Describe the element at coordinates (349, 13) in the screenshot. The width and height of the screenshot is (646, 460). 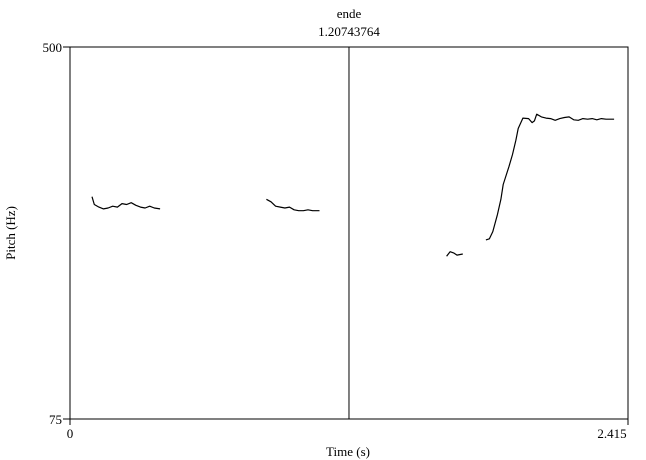
I see `cursor-name-label: ende` at that location.